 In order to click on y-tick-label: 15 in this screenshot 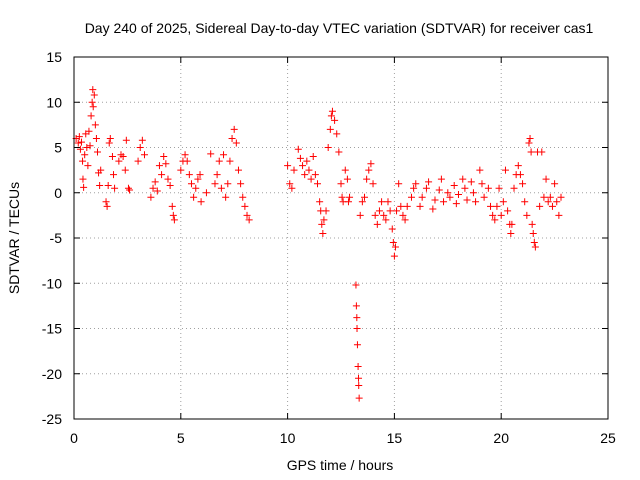, I will do `click(54, 57)`.